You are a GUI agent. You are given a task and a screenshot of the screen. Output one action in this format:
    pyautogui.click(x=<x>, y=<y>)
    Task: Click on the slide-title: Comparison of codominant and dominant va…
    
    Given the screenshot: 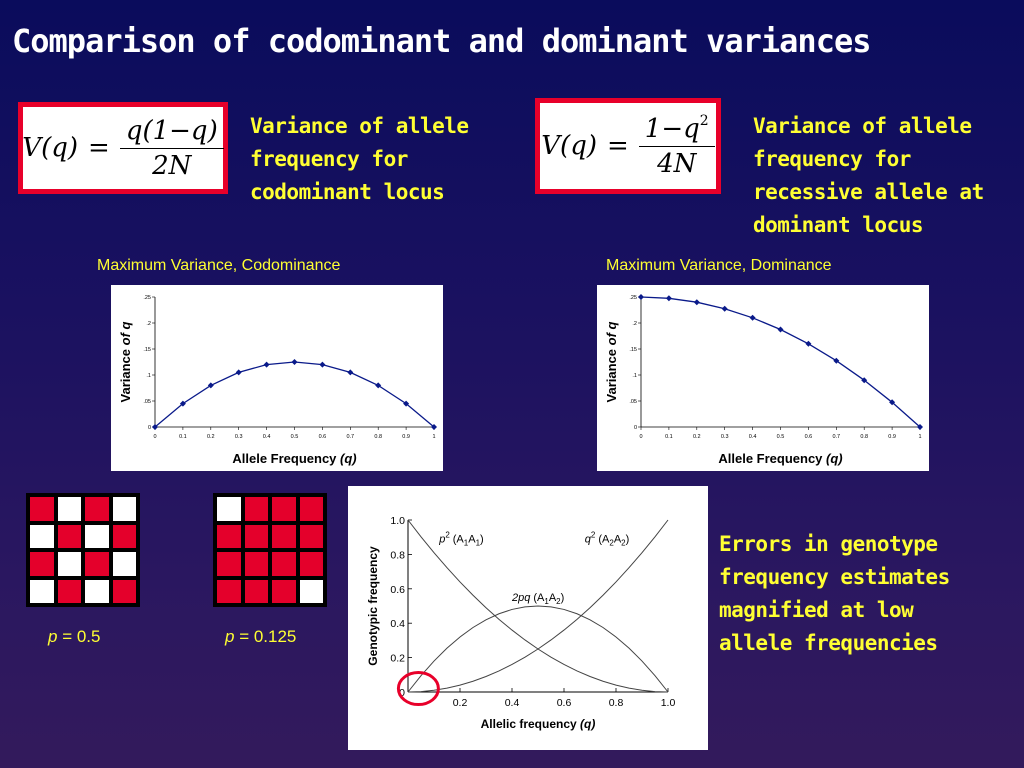 What is the action you would take?
    pyautogui.click(x=441, y=41)
    